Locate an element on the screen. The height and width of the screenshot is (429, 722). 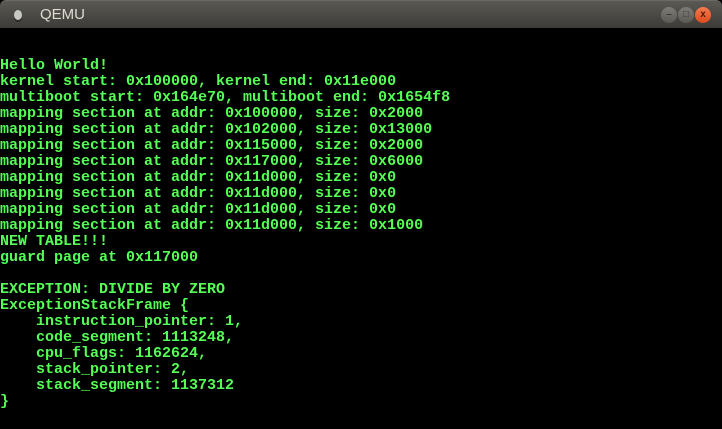
console-line: stack_segment: 1137312 is located at coordinates (117, 385).